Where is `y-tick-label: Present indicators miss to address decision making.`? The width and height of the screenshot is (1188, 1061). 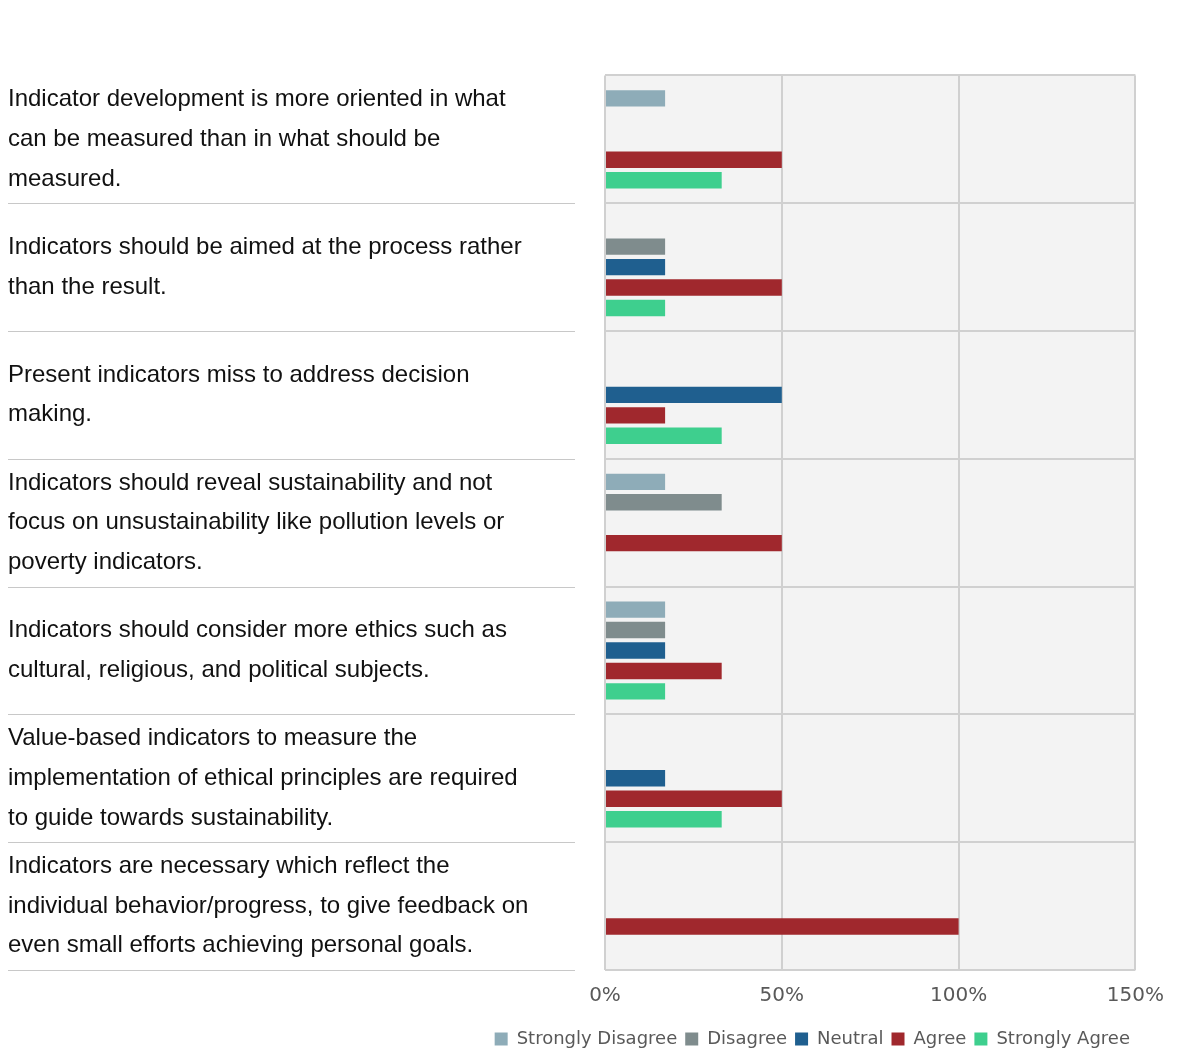 y-tick-label: Present indicators miss to address decision making. is located at coordinates (239, 393).